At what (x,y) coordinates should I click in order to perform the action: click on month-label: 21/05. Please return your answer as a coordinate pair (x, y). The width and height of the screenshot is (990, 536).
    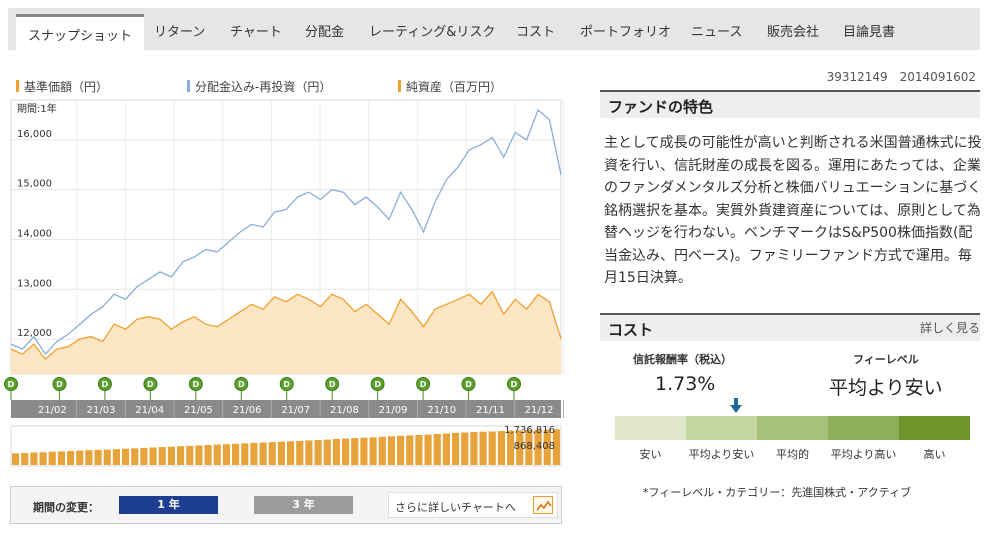
    Looking at the image, I should click on (198, 410).